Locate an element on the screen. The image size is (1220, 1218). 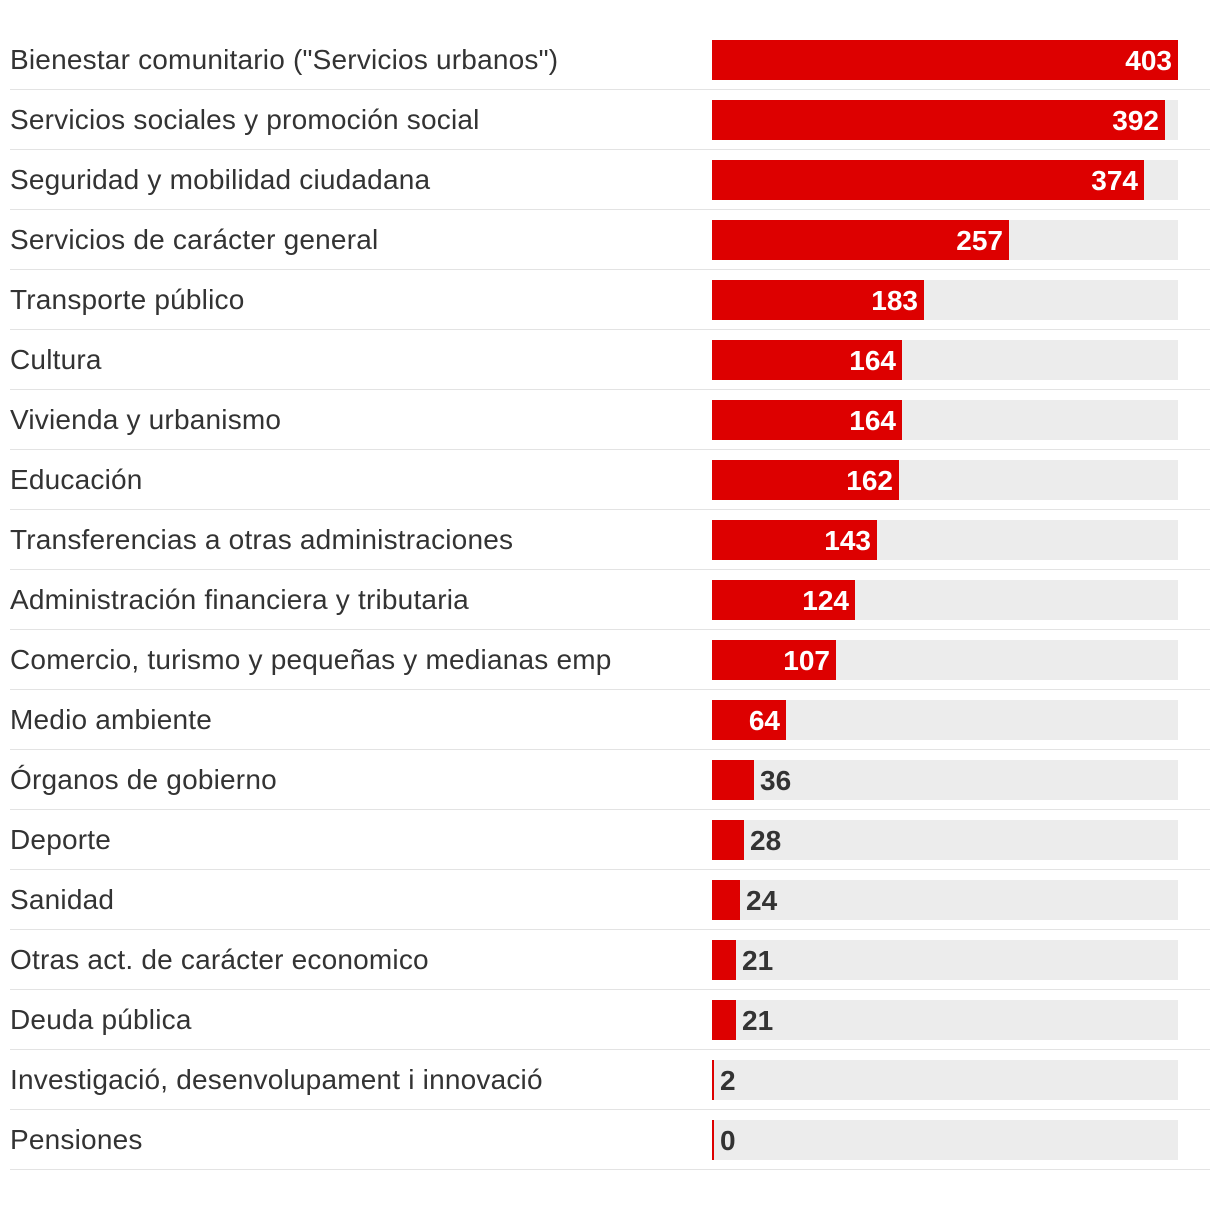
chart-row: Vivienda y urbanismo 164 is located at coordinates (610, 420).